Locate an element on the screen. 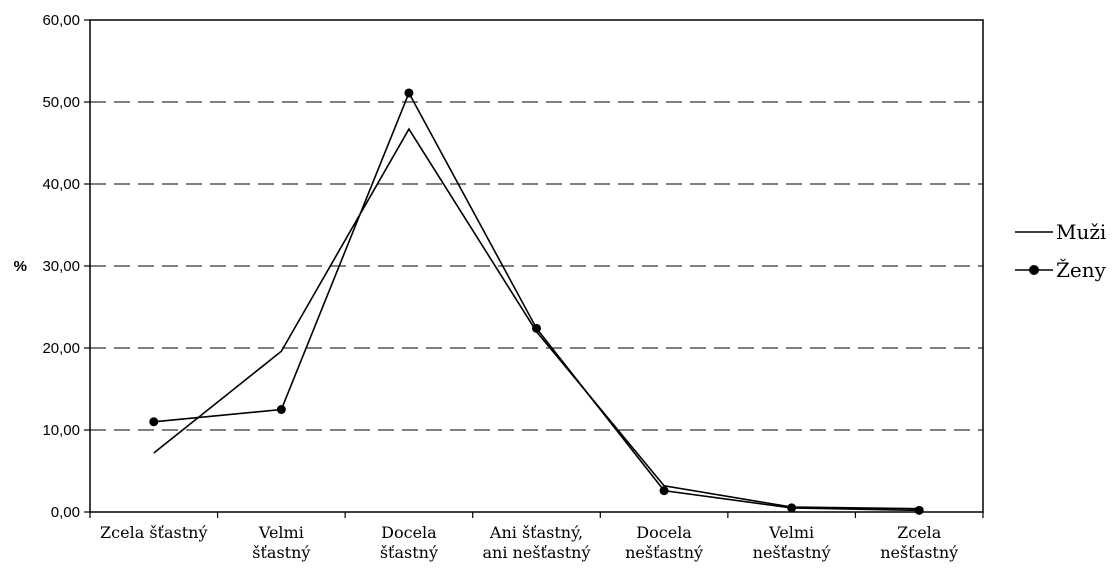 This screenshot has width=1115, height=576. x-category-label: Docela šťastný is located at coordinates (409, 542).